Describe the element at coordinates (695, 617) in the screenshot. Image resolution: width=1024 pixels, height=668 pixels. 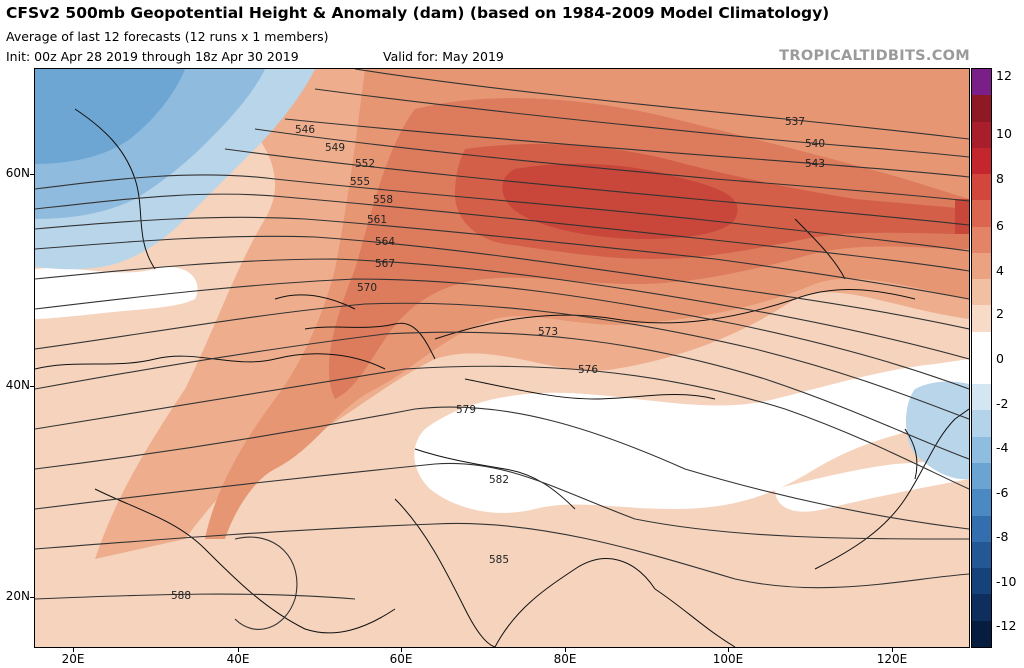
I see `coastline-southeast-asia` at that location.